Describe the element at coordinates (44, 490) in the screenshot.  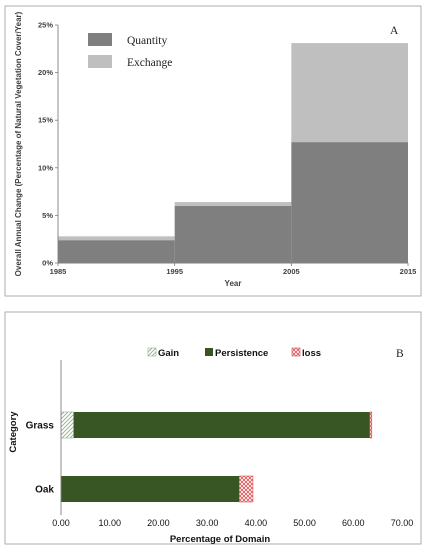
I see `category-label: Oak` at that location.